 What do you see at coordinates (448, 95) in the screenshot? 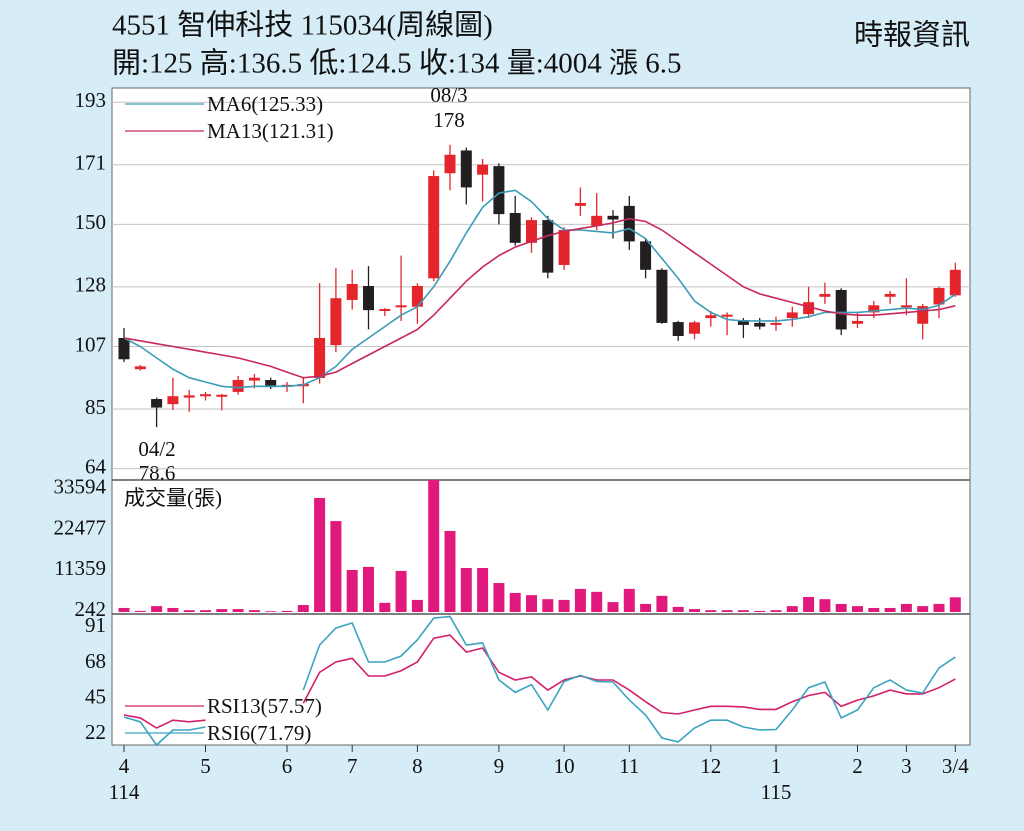
I see `annotation-date: 08/3` at bounding box center [448, 95].